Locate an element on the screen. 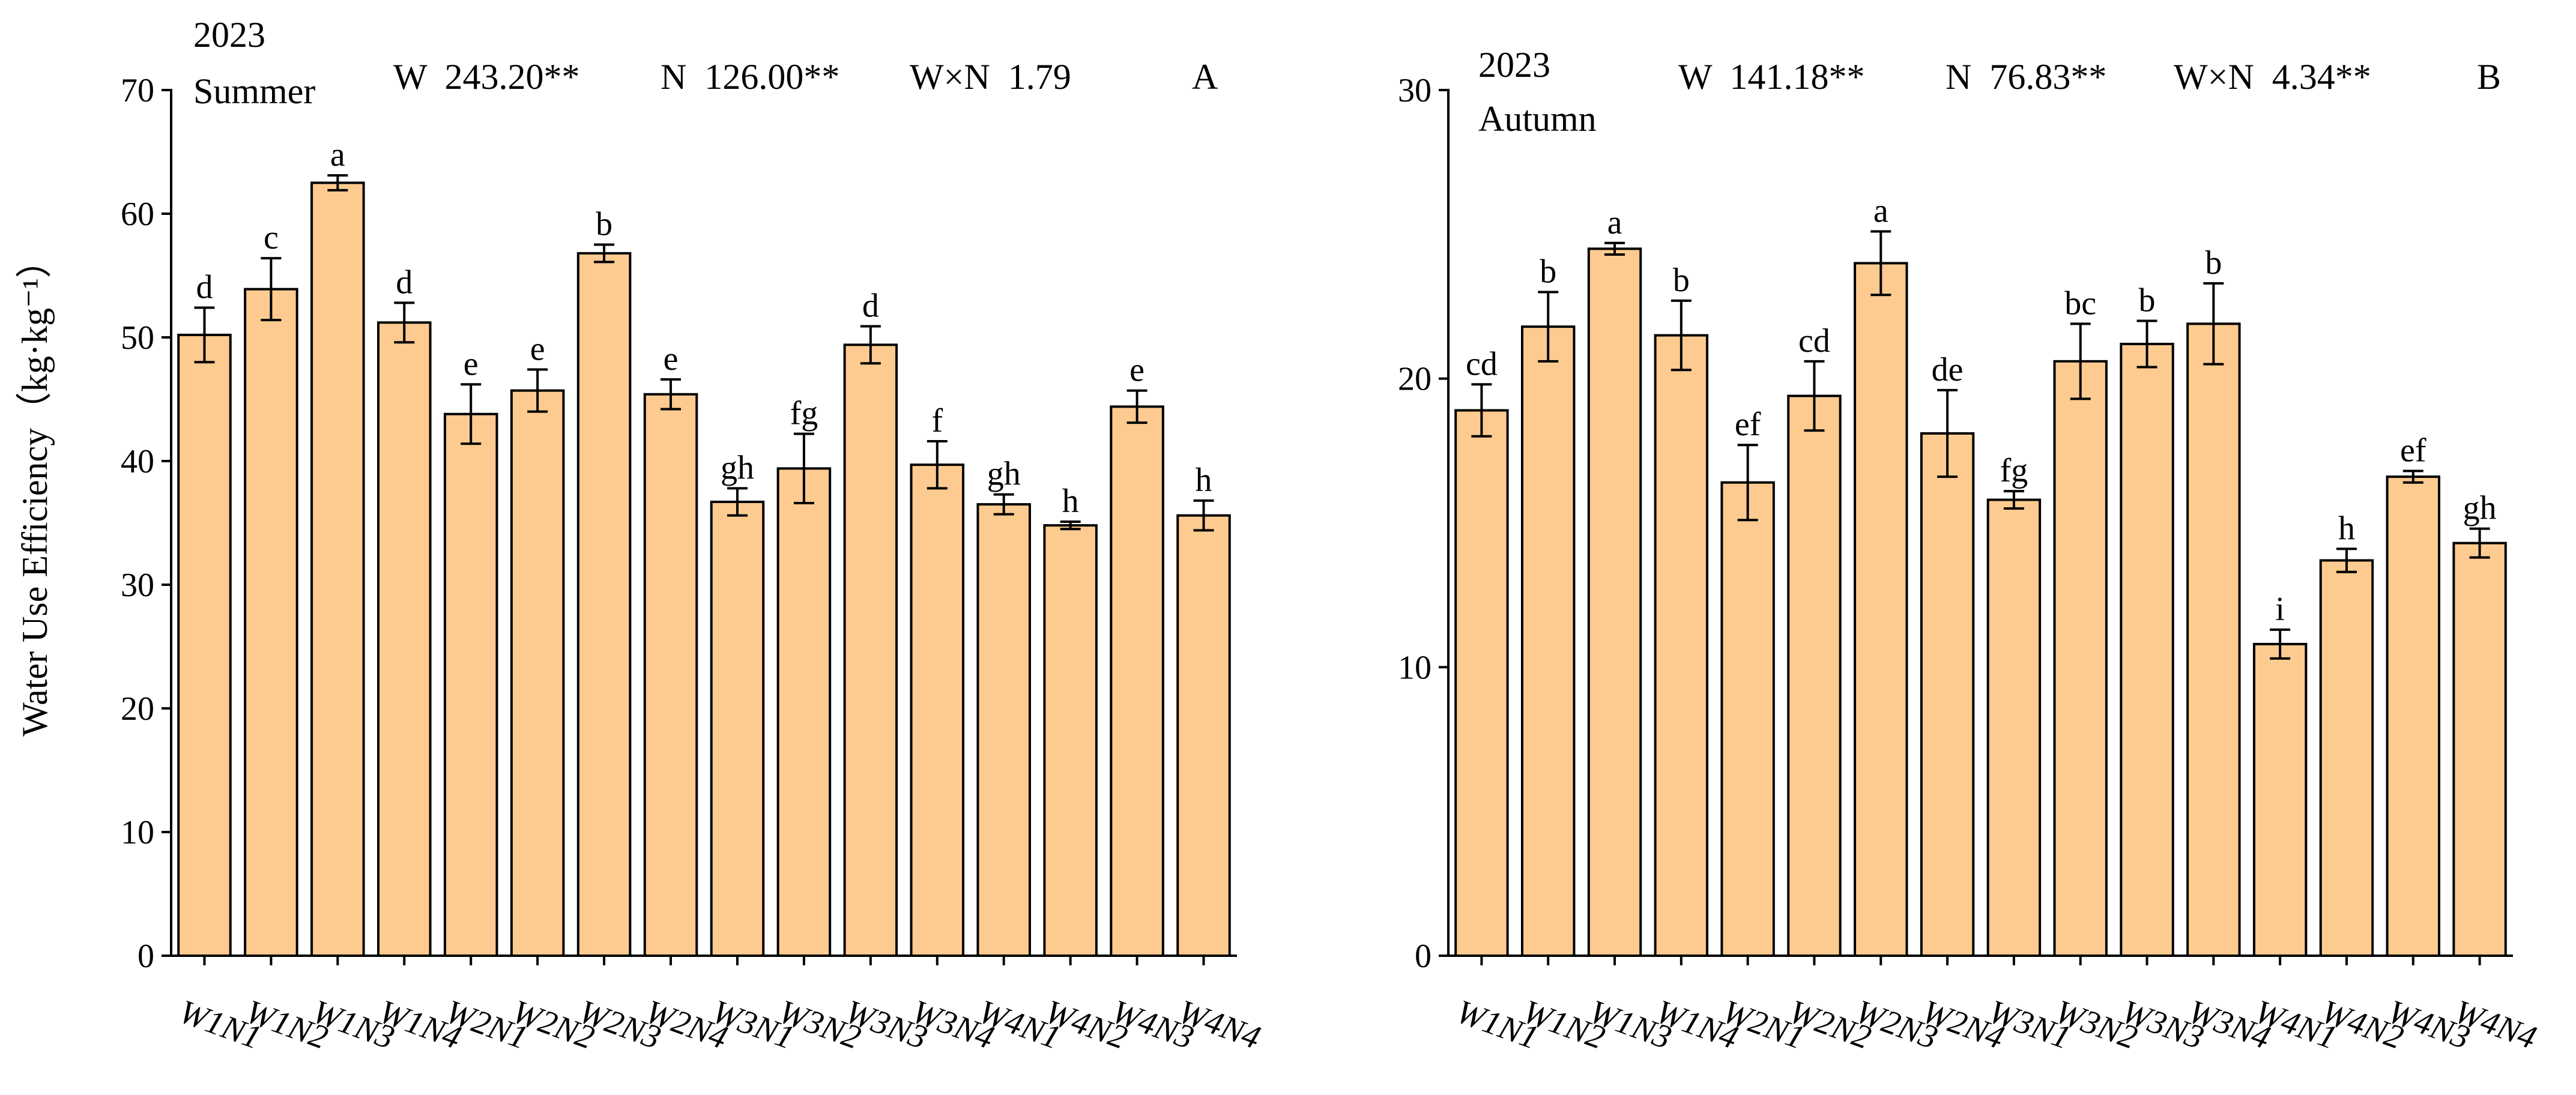 The height and width of the screenshot is (1095, 2576). panel-b-errorbar-W1N4 is located at coordinates (1681, 335).